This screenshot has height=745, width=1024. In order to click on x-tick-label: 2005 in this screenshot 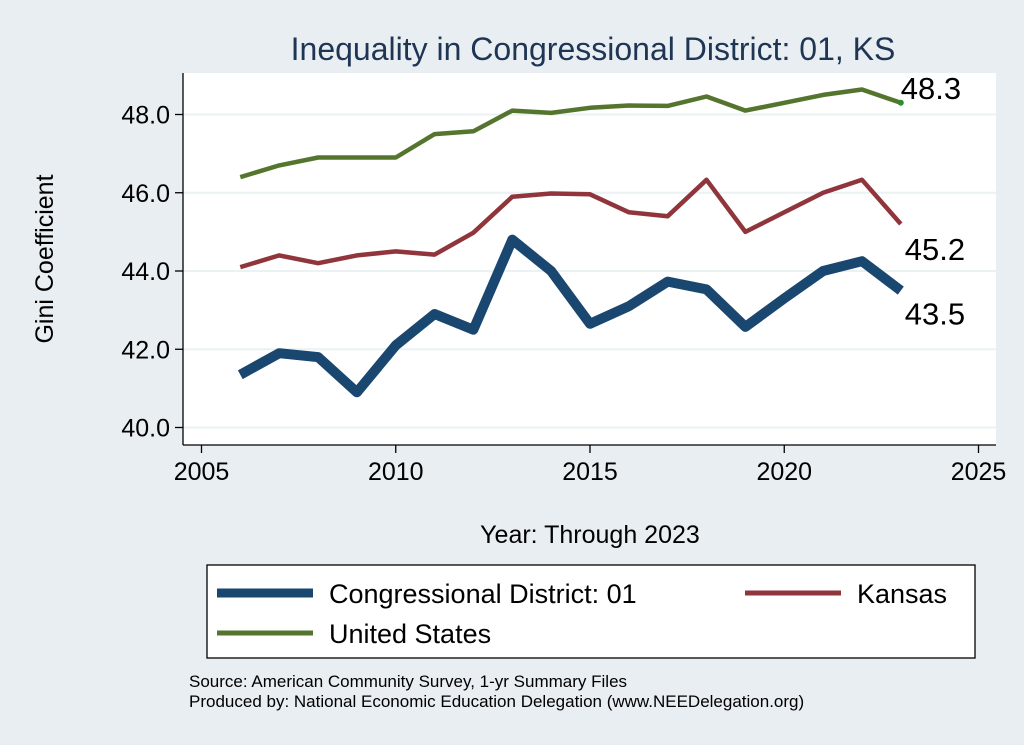, I will do `click(202, 472)`.